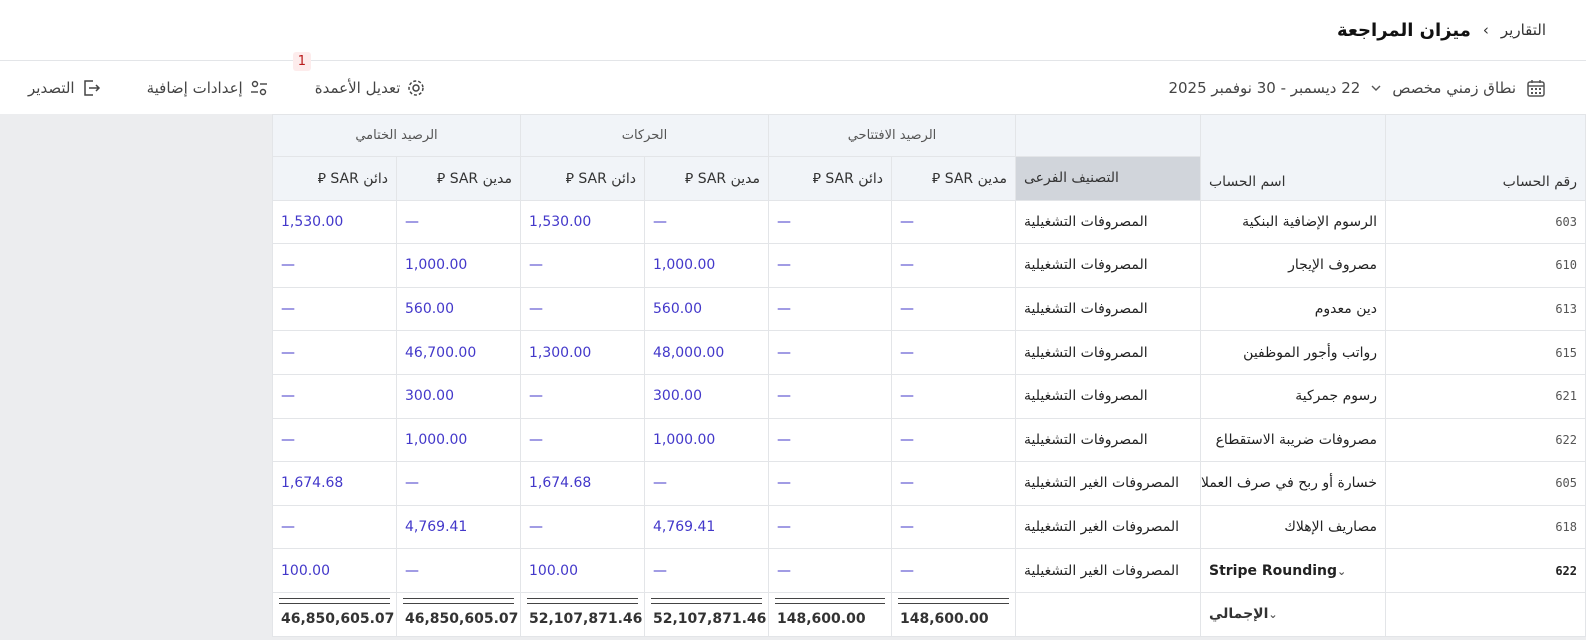 This screenshot has width=1586, height=640. What do you see at coordinates (1273, 570) in the screenshot?
I see `account-name-text: Stripe Rounding` at bounding box center [1273, 570].